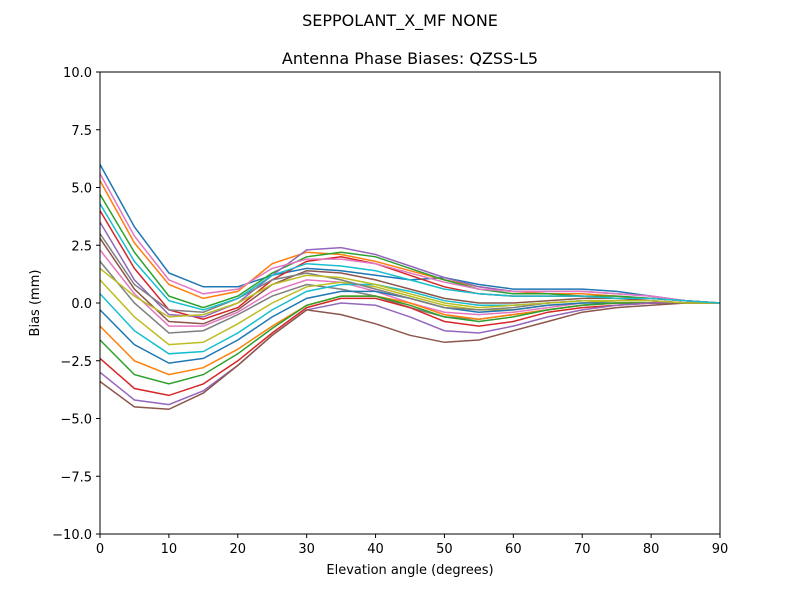  What do you see at coordinates (720, 549) in the screenshot?
I see `x-tick-label: 90` at bounding box center [720, 549].